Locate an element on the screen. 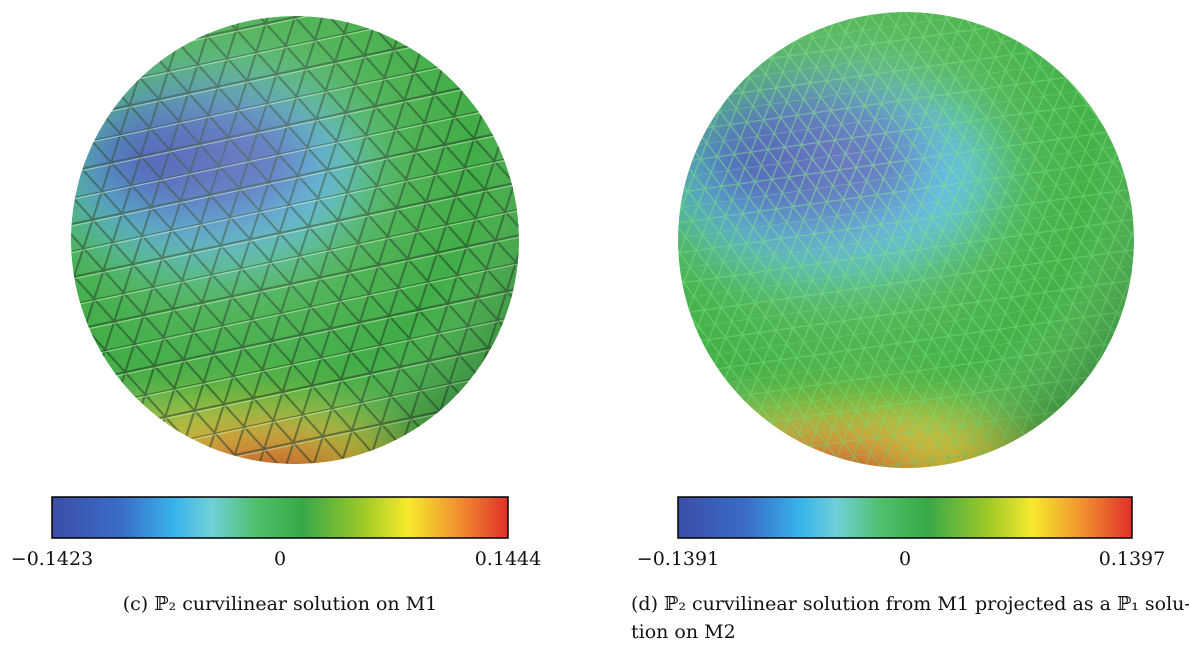 This screenshot has width=1189, height=672. colorbar-tick: −0.1423 is located at coordinates (52, 559).